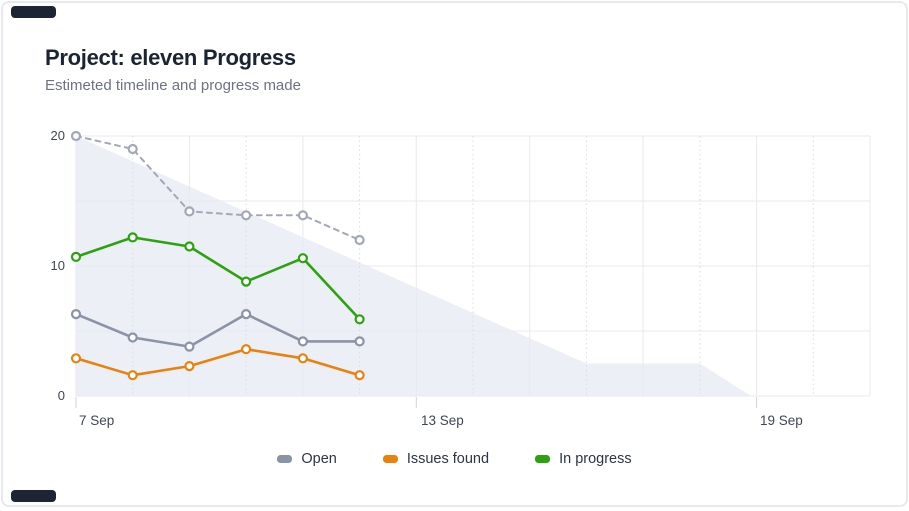 The width and height of the screenshot is (909, 511). I want to click on legend-swatch-open, so click(284, 459).